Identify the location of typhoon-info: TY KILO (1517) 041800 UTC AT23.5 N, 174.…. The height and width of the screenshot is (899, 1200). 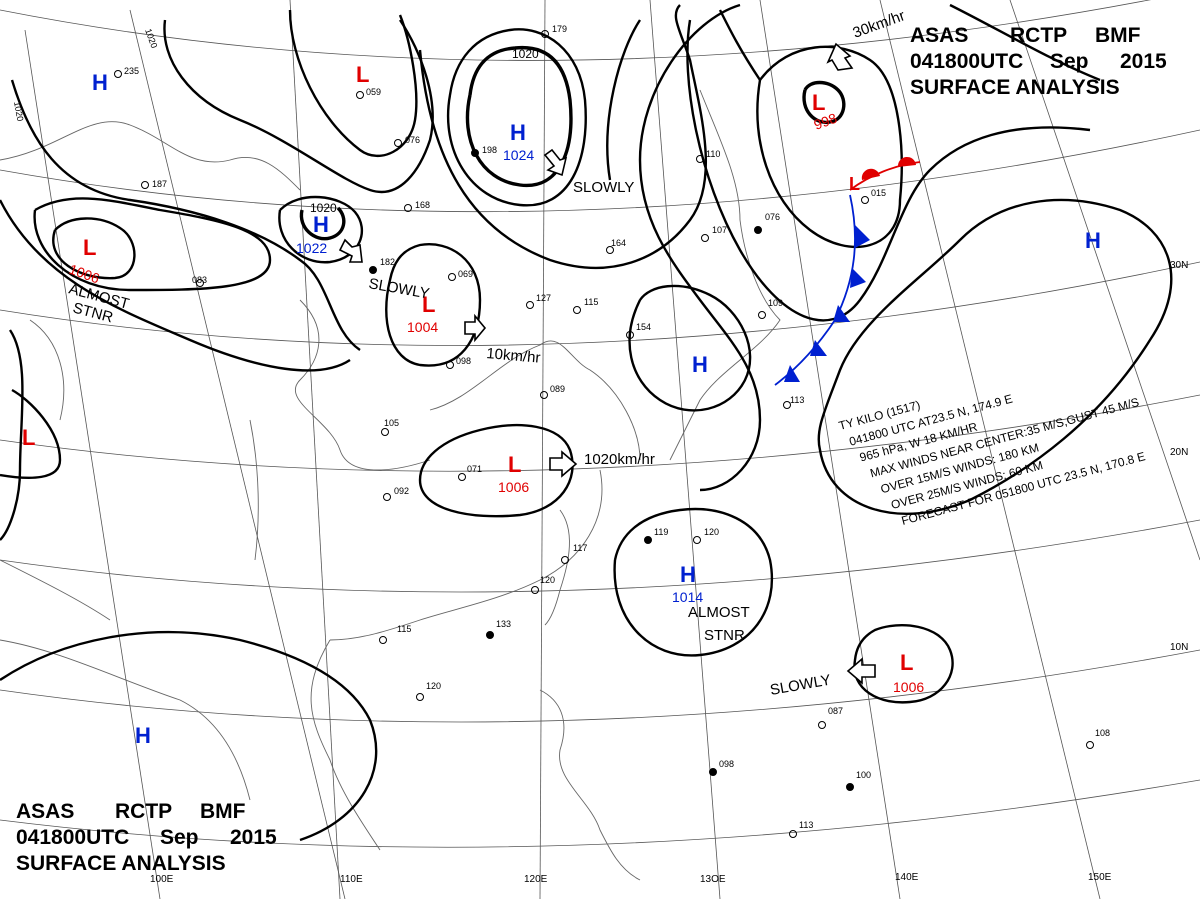
(992, 460).